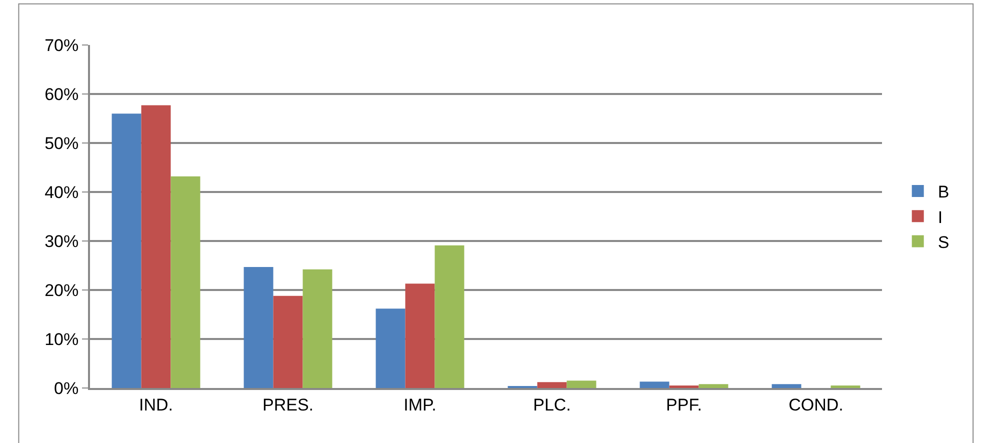  I want to click on x-tick-label: PLC., so click(552, 404).